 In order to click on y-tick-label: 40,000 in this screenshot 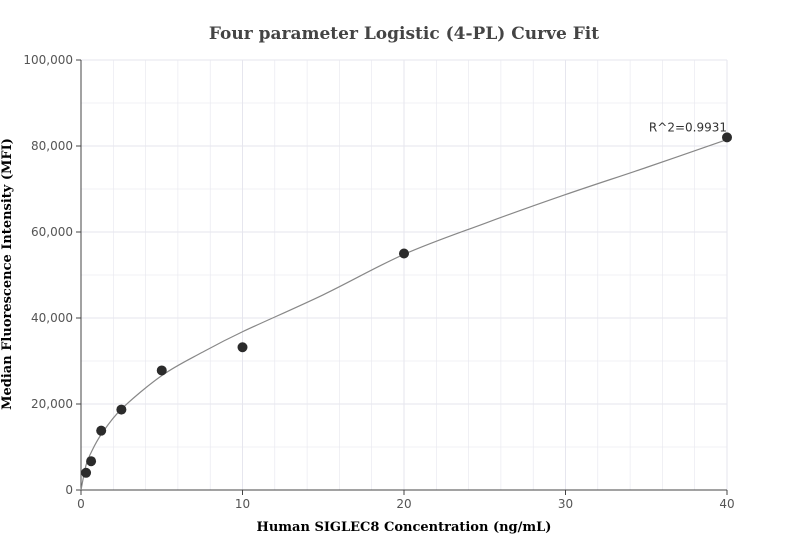, I will do `click(52, 318)`.